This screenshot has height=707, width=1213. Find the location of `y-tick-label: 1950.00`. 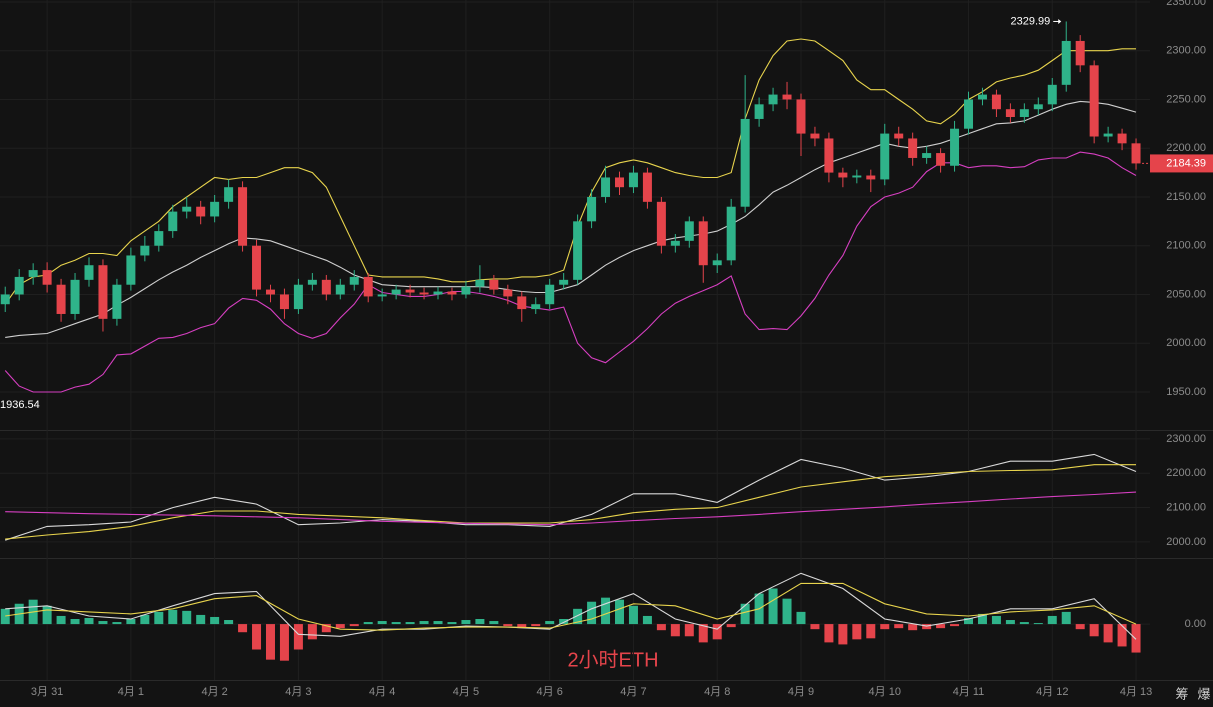

y-tick-label: 1950.00 is located at coordinates (1186, 392).